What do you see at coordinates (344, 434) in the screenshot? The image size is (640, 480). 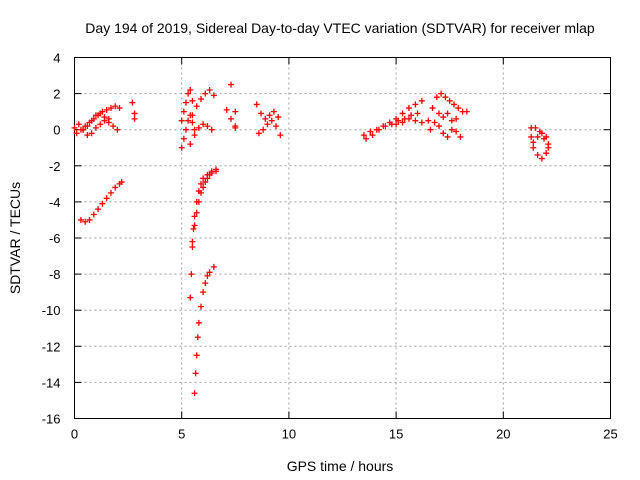 I see `x-tick-labels: 0 5 10 15 20 25` at bounding box center [344, 434].